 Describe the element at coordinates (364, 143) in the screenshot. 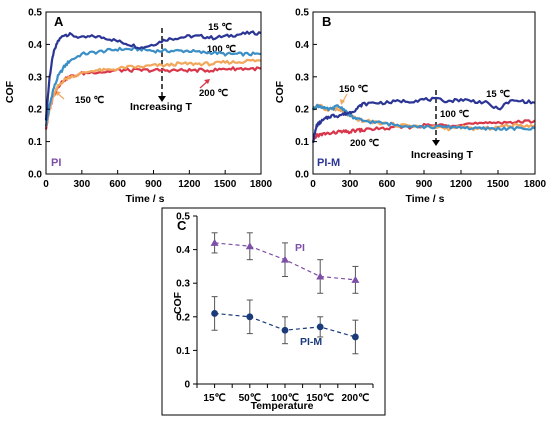

I see `panel-b-label-200: 200 ℃` at that location.